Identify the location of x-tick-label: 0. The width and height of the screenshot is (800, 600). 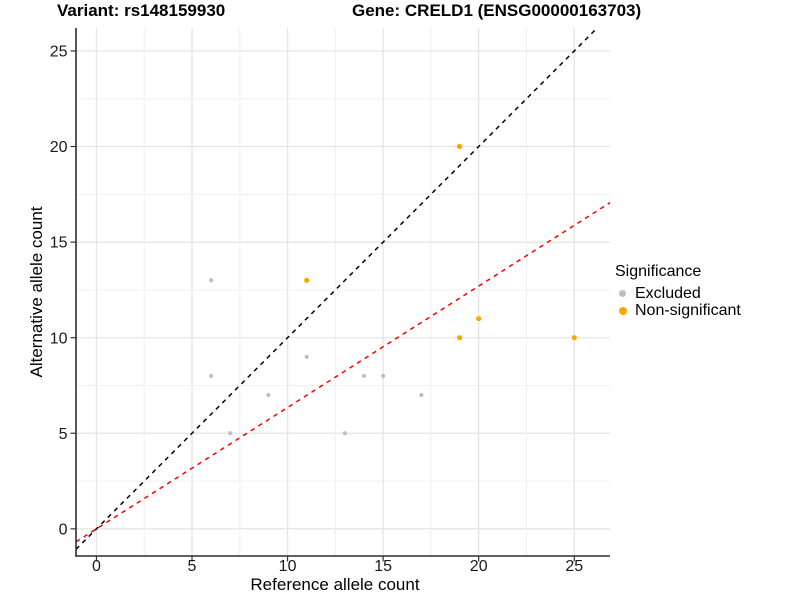
(96, 566).